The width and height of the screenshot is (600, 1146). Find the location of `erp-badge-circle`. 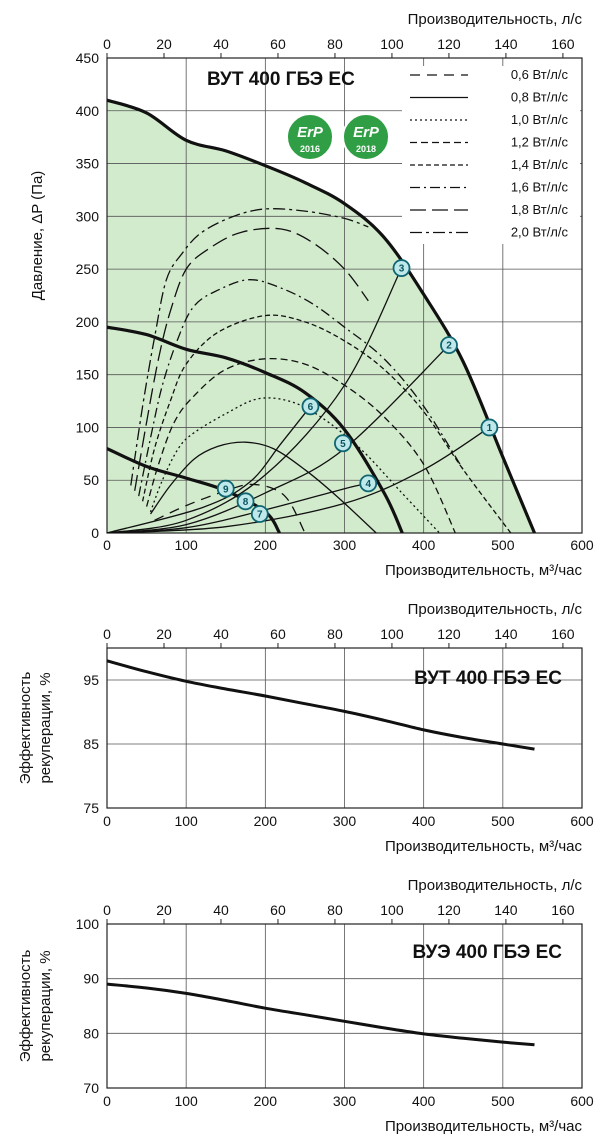

erp-badge-circle is located at coordinates (310, 137).